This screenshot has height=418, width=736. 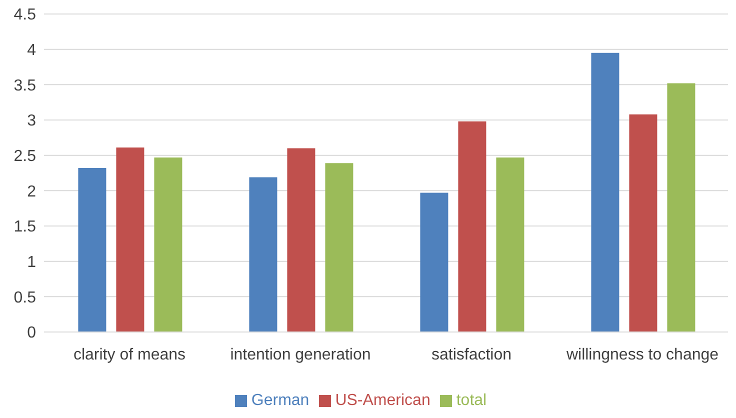 What do you see at coordinates (382, 400) in the screenshot?
I see `legend-label: US-American` at bounding box center [382, 400].